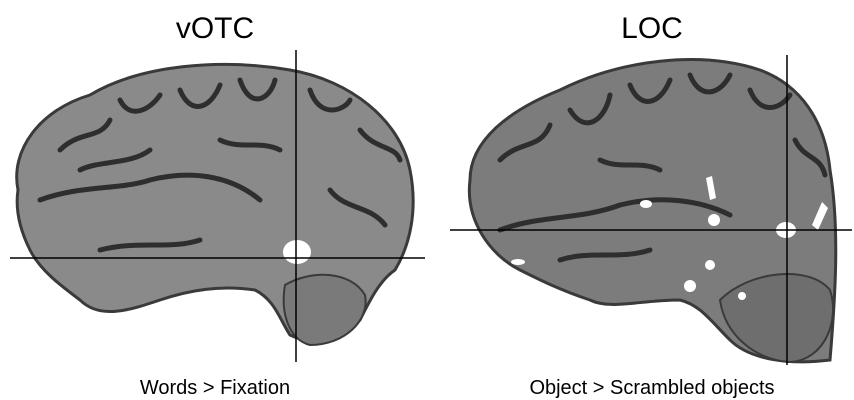 The image size is (854, 400). Describe the element at coordinates (651, 388) in the screenshot. I see `panel-caption: Object > Scrambled objects` at that location.